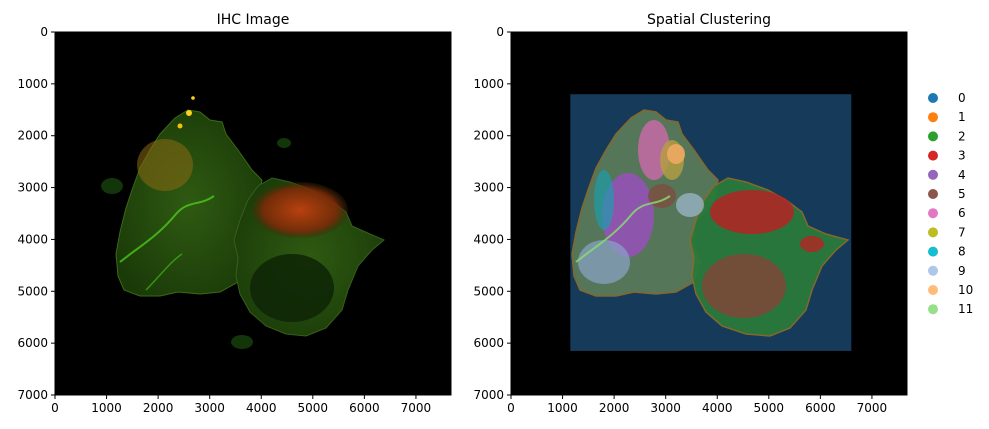  What do you see at coordinates (209, 408) in the screenshot?
I see `ihc-x-tick-label: 3000` at bounding box center [209, 408].